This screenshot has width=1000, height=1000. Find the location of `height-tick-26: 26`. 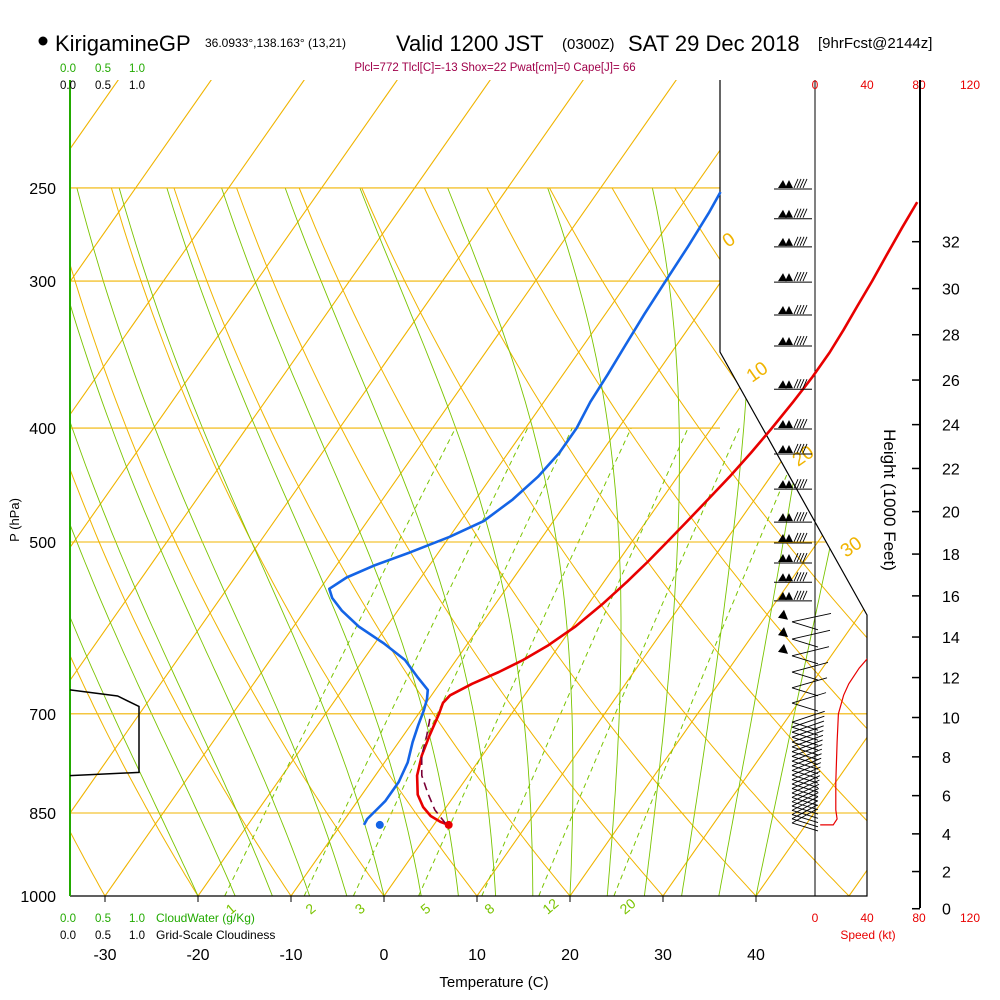

height-tick-26: 26 is located at coordinates (951, 381).